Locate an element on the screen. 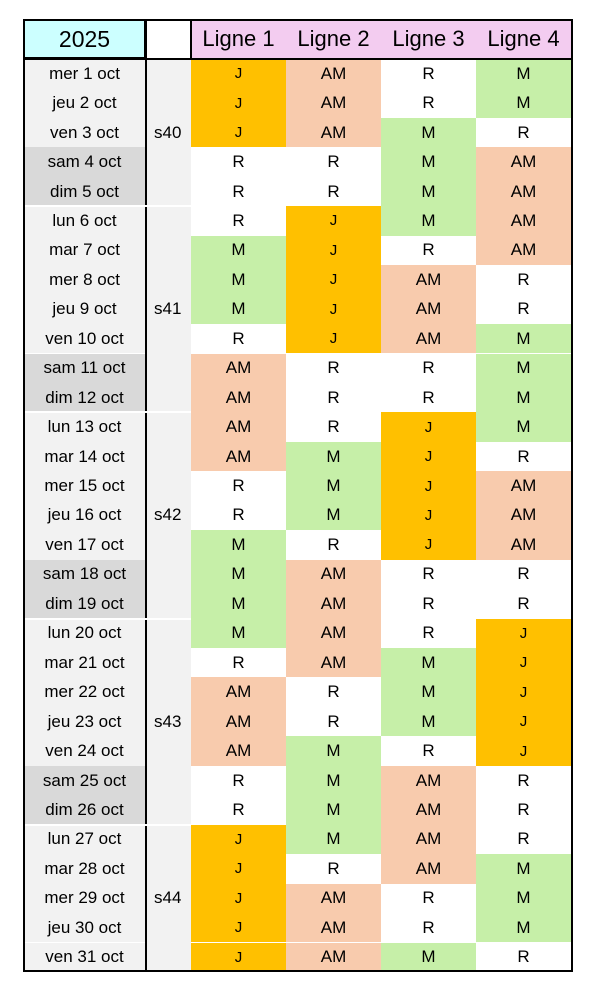 This screenshot has width=597, height=991. date-cell: mar 28 oct is located at coordinates (84, 869).